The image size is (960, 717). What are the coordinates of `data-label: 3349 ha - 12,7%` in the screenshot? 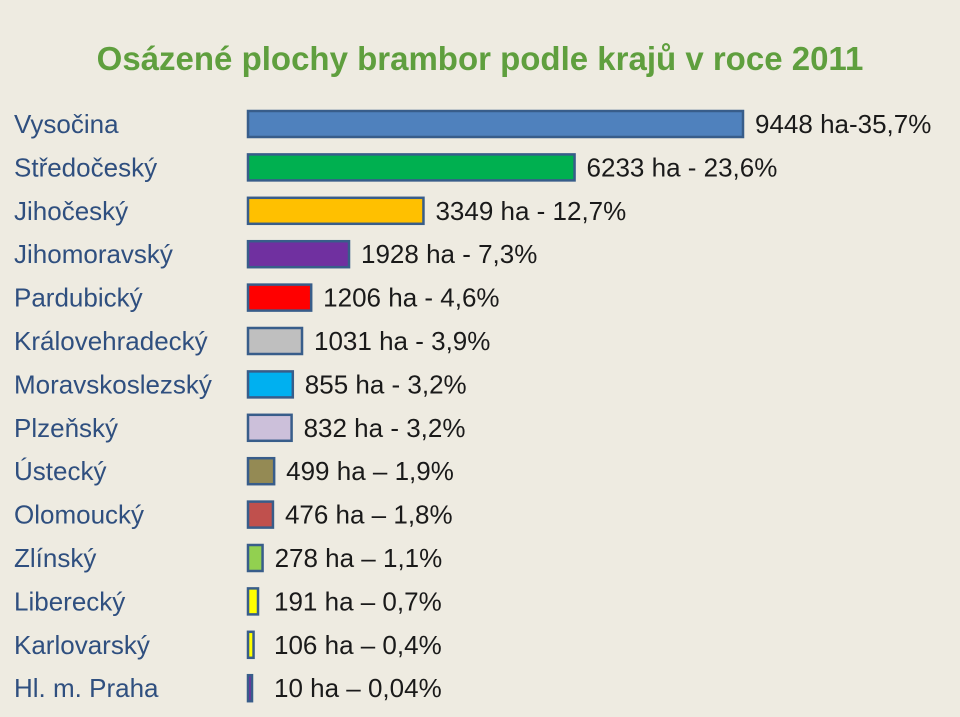 It's located at (530, 211).